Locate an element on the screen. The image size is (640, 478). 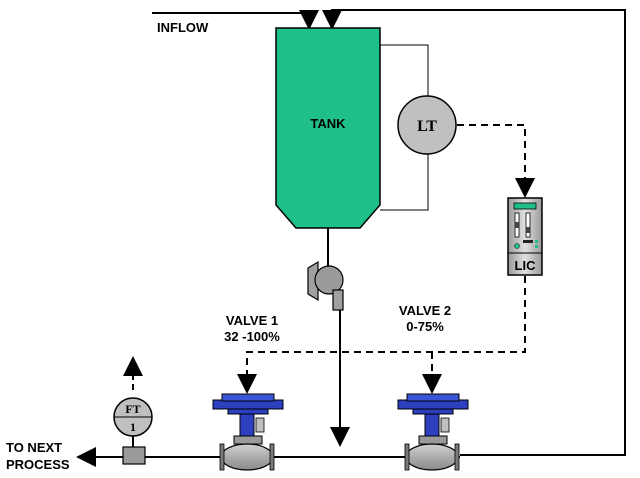
valve-1-name: VALVE 1 is located at coordinates (252, 320).